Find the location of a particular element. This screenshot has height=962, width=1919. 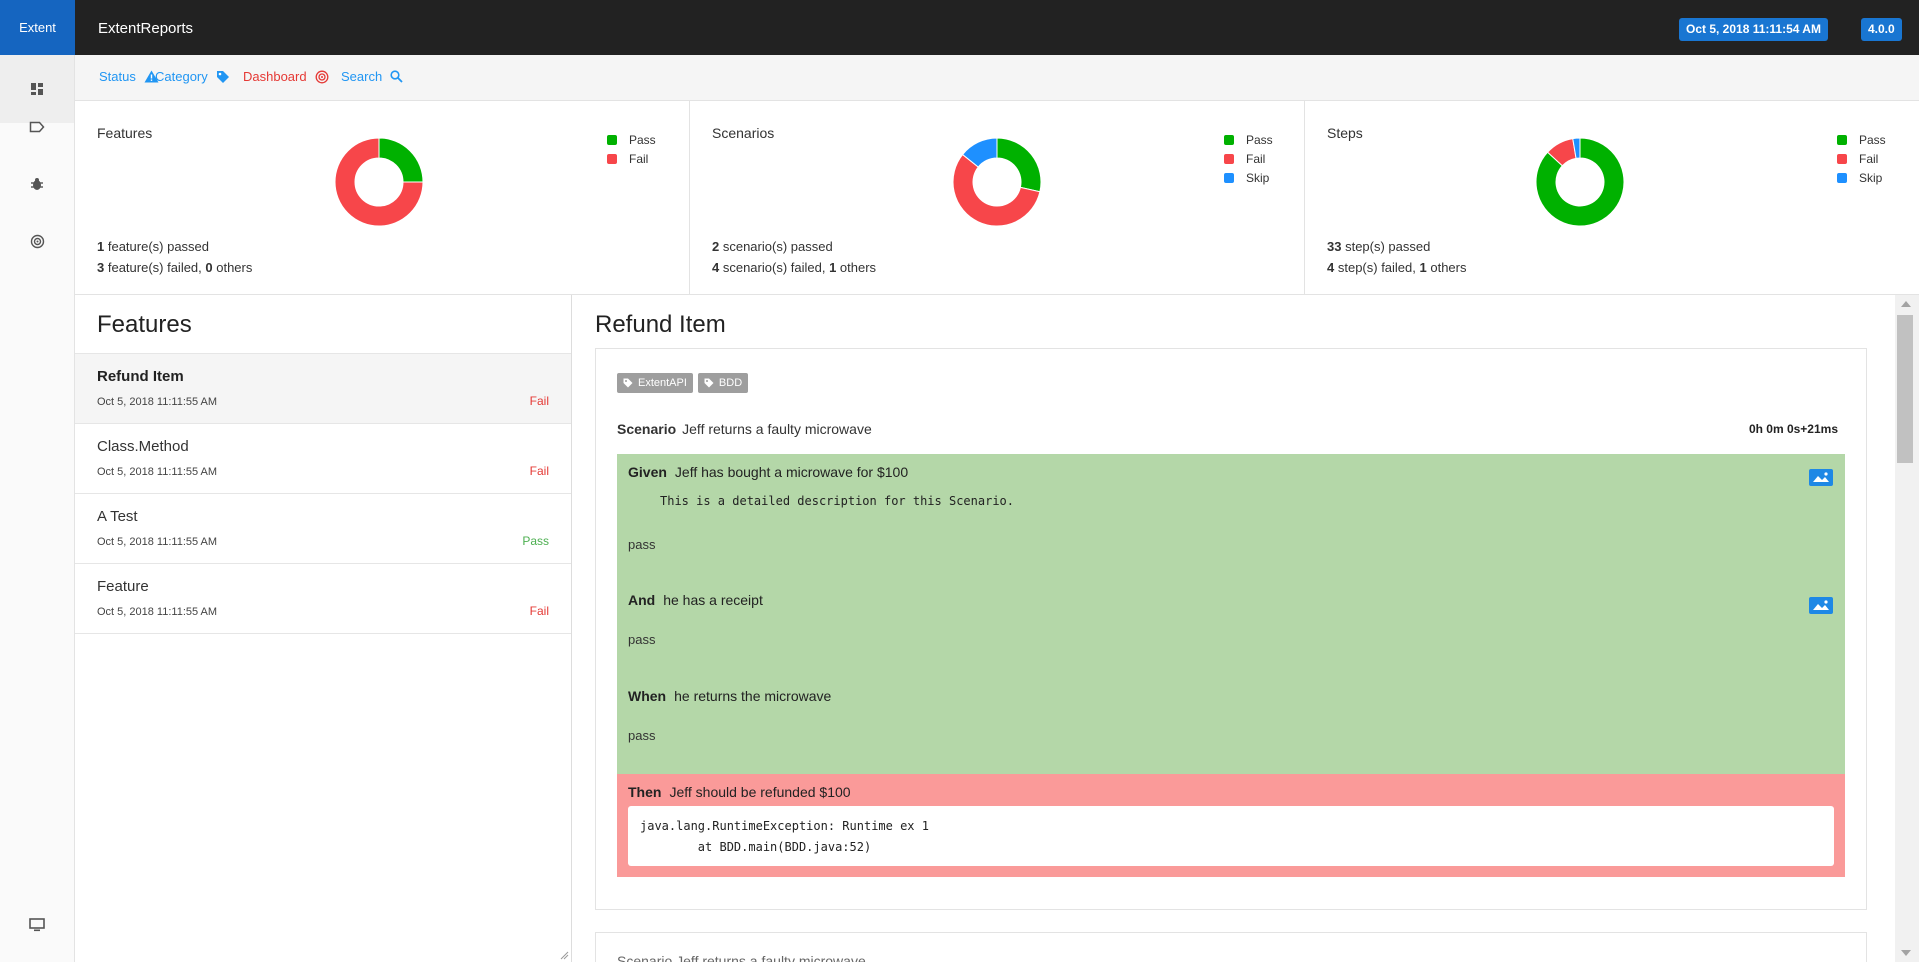

brand-logo: Extent is located at coordinates (37, 27).